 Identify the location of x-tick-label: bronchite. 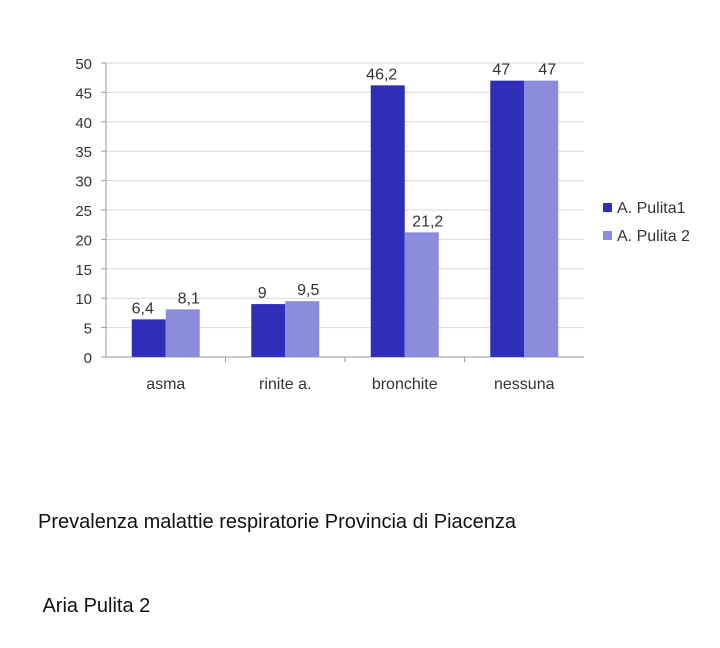
(405, 384).